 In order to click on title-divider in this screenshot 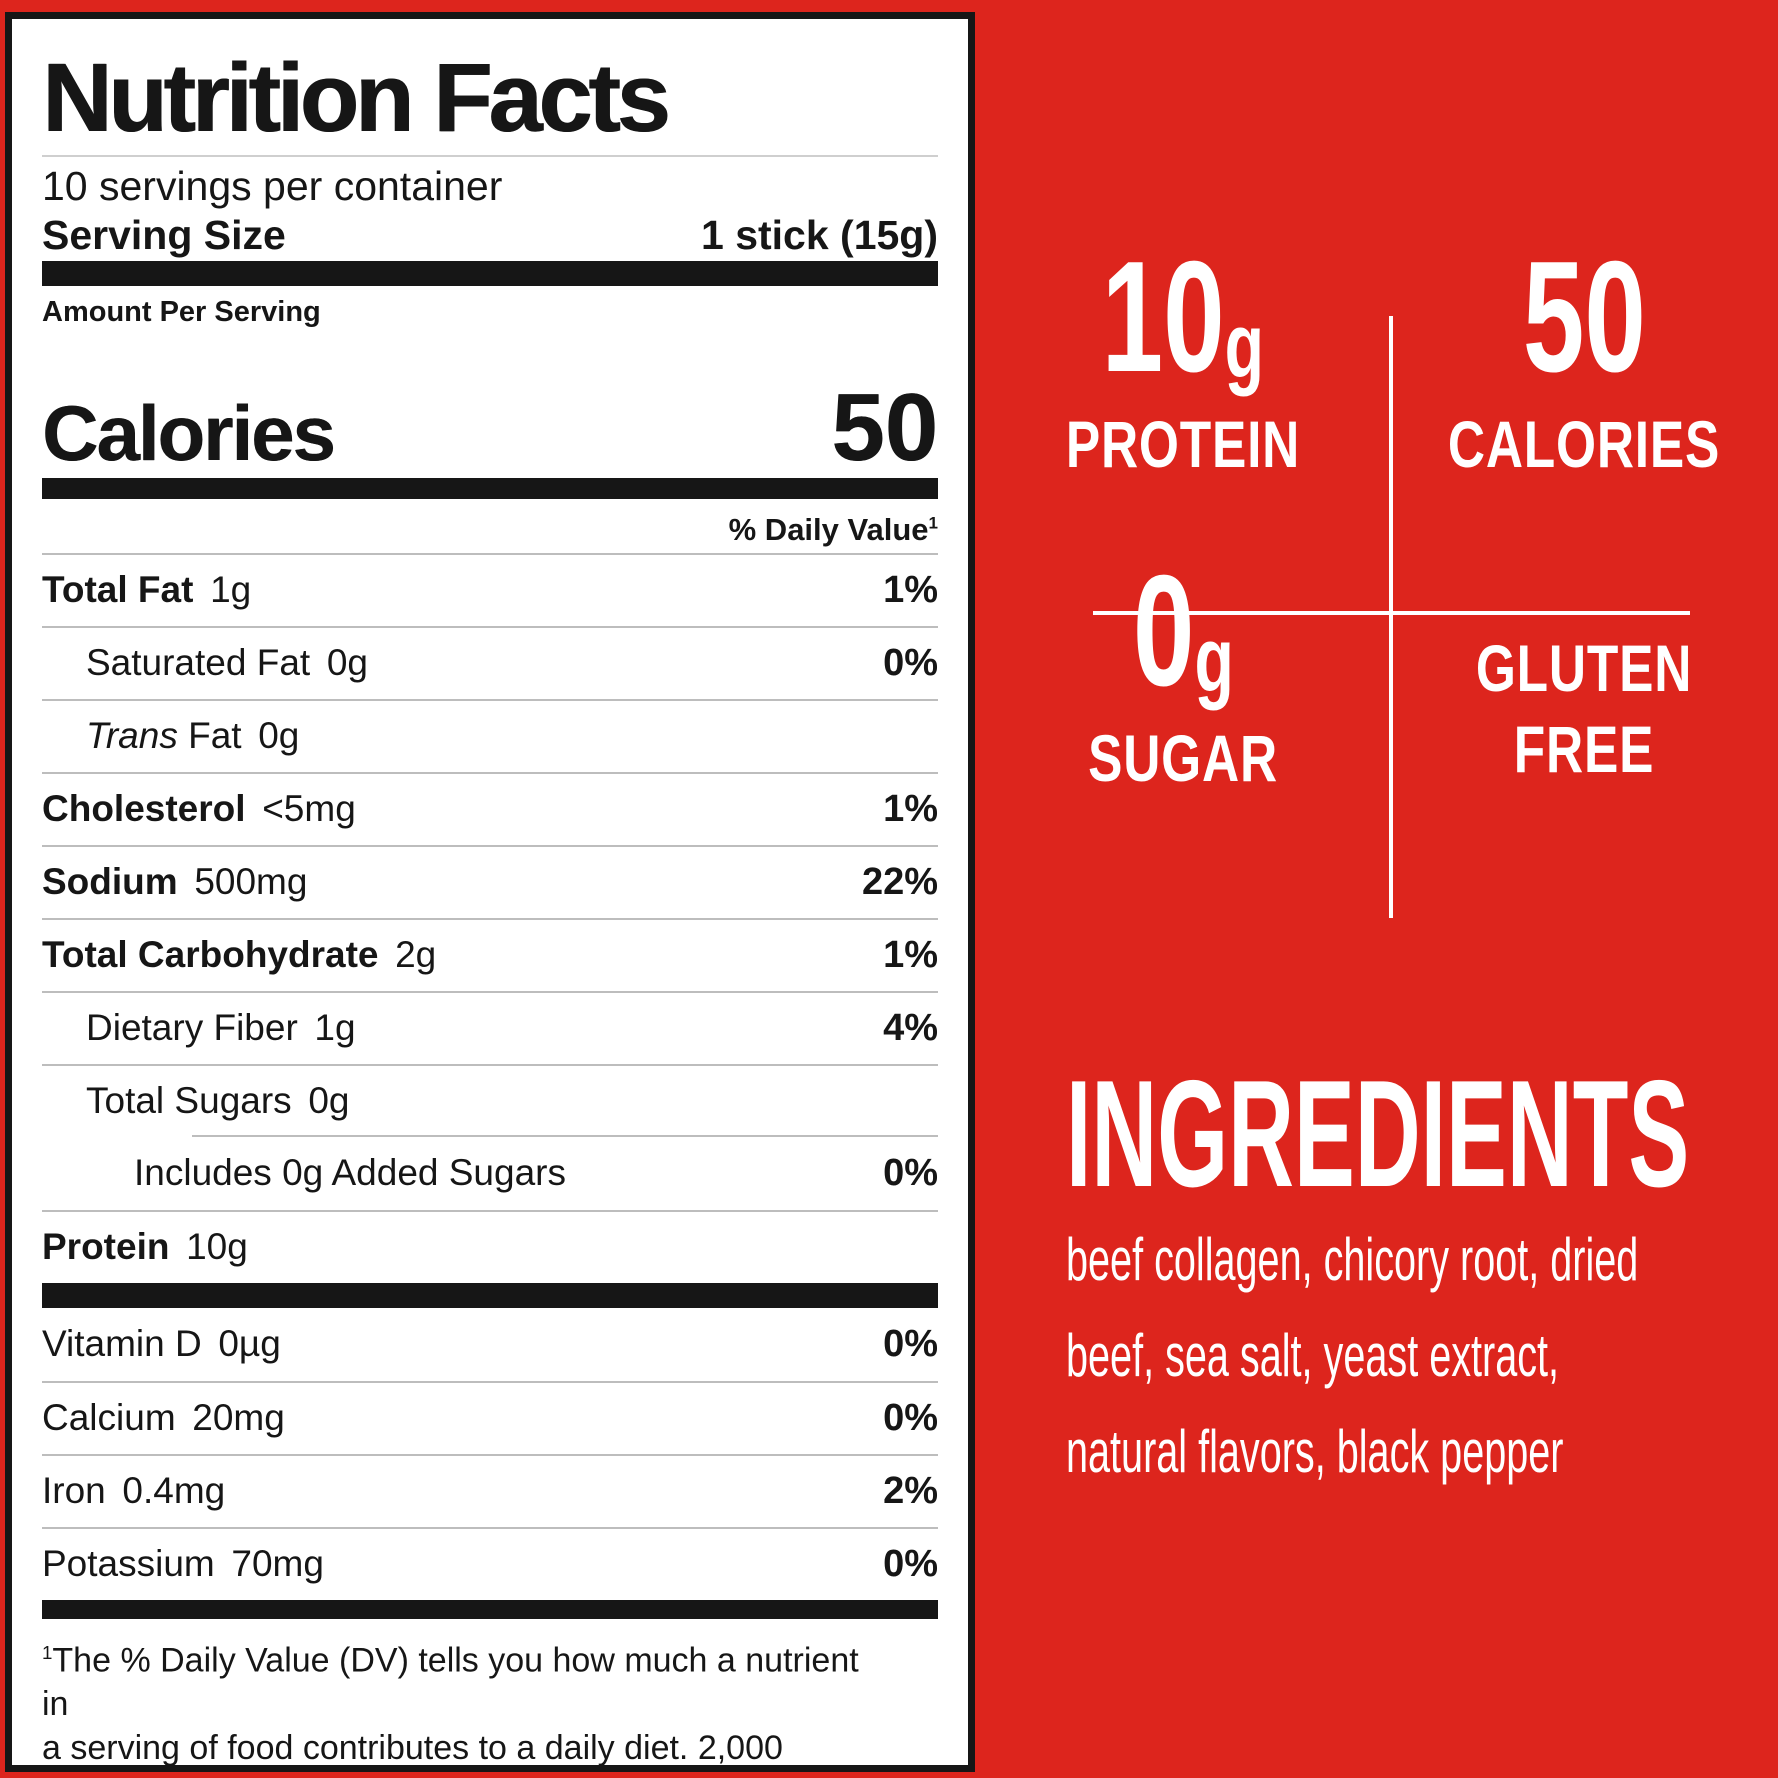, I will do `click(490, 155)`.